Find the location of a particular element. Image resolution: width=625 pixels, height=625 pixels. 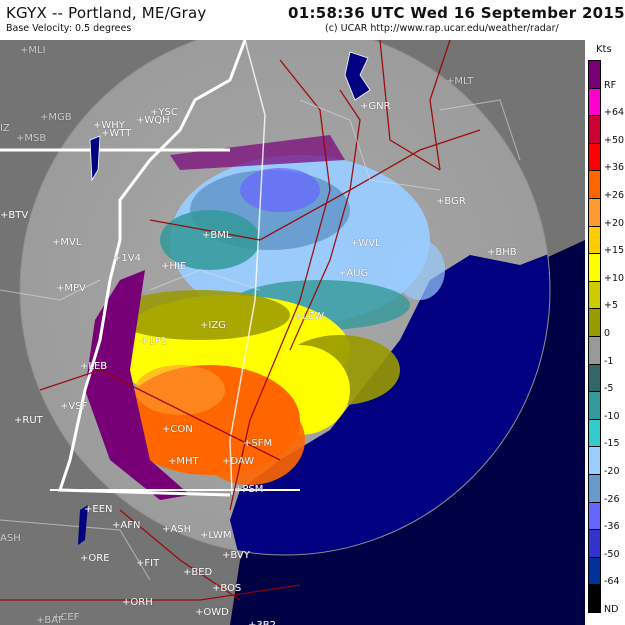

city-label: ASH is located at coordinates (10, 538).